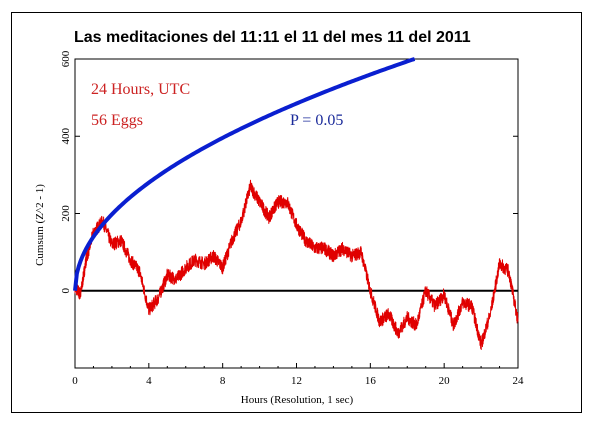  Describe the element at coordinates (519, 381) in the screenshot. I see `x-tick-label: 24` at that location.